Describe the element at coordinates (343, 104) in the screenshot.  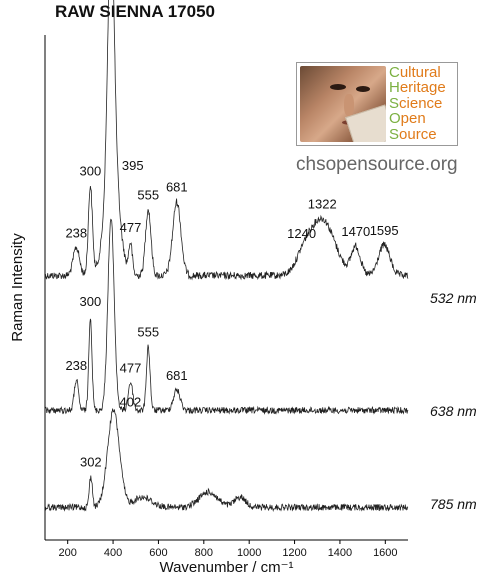
I see `portrait-image` at that location.